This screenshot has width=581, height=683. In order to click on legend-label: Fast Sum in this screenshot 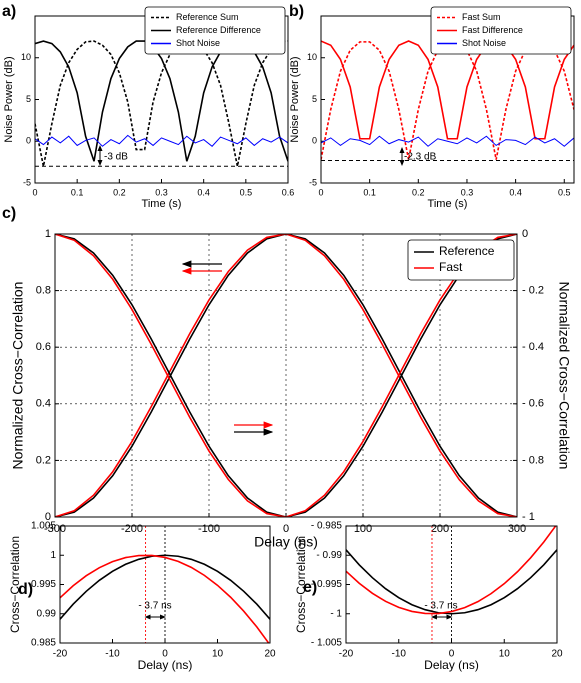, I will do `click(481, 17)`.